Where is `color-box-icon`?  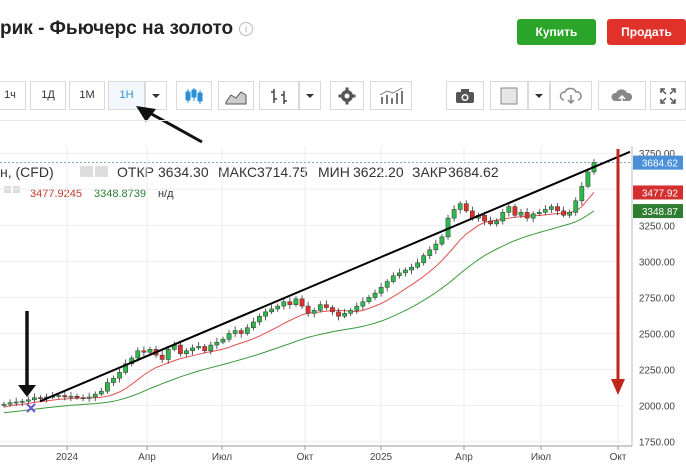
color-box-icon is located at coordinates (509, 96).